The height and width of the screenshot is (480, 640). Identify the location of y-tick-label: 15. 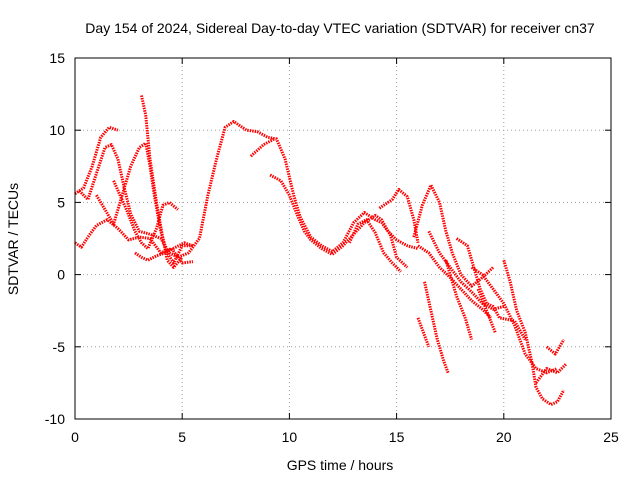
(57, 58).